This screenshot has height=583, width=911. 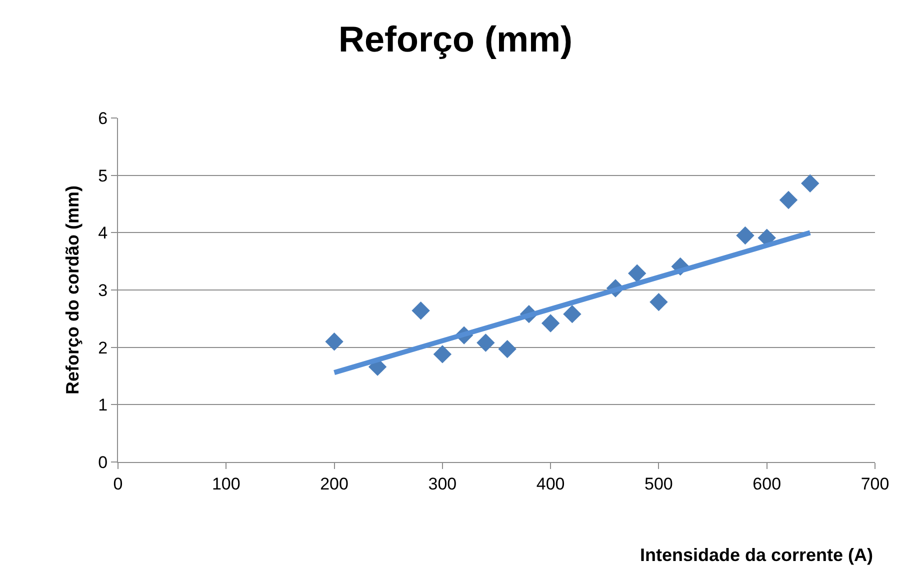 I want to click on y-tick-label: 0, so click(x=103, y=462).